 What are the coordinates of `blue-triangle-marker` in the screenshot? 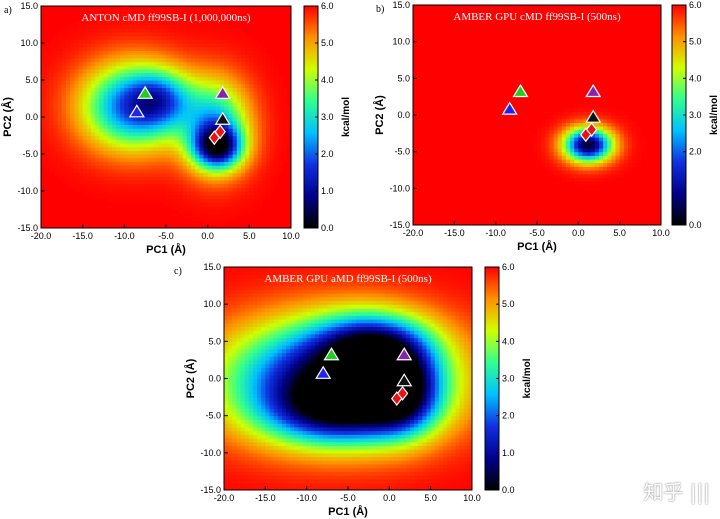 It's located at (136, 111).